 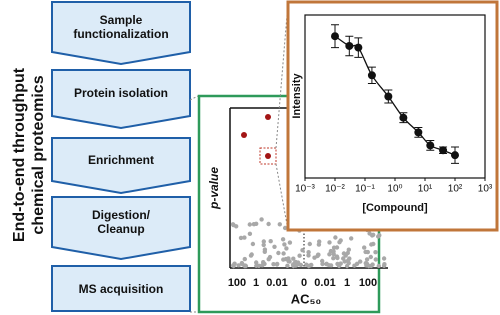 I want to click on step-label: MS acquisition, so click(x=121, y=288).